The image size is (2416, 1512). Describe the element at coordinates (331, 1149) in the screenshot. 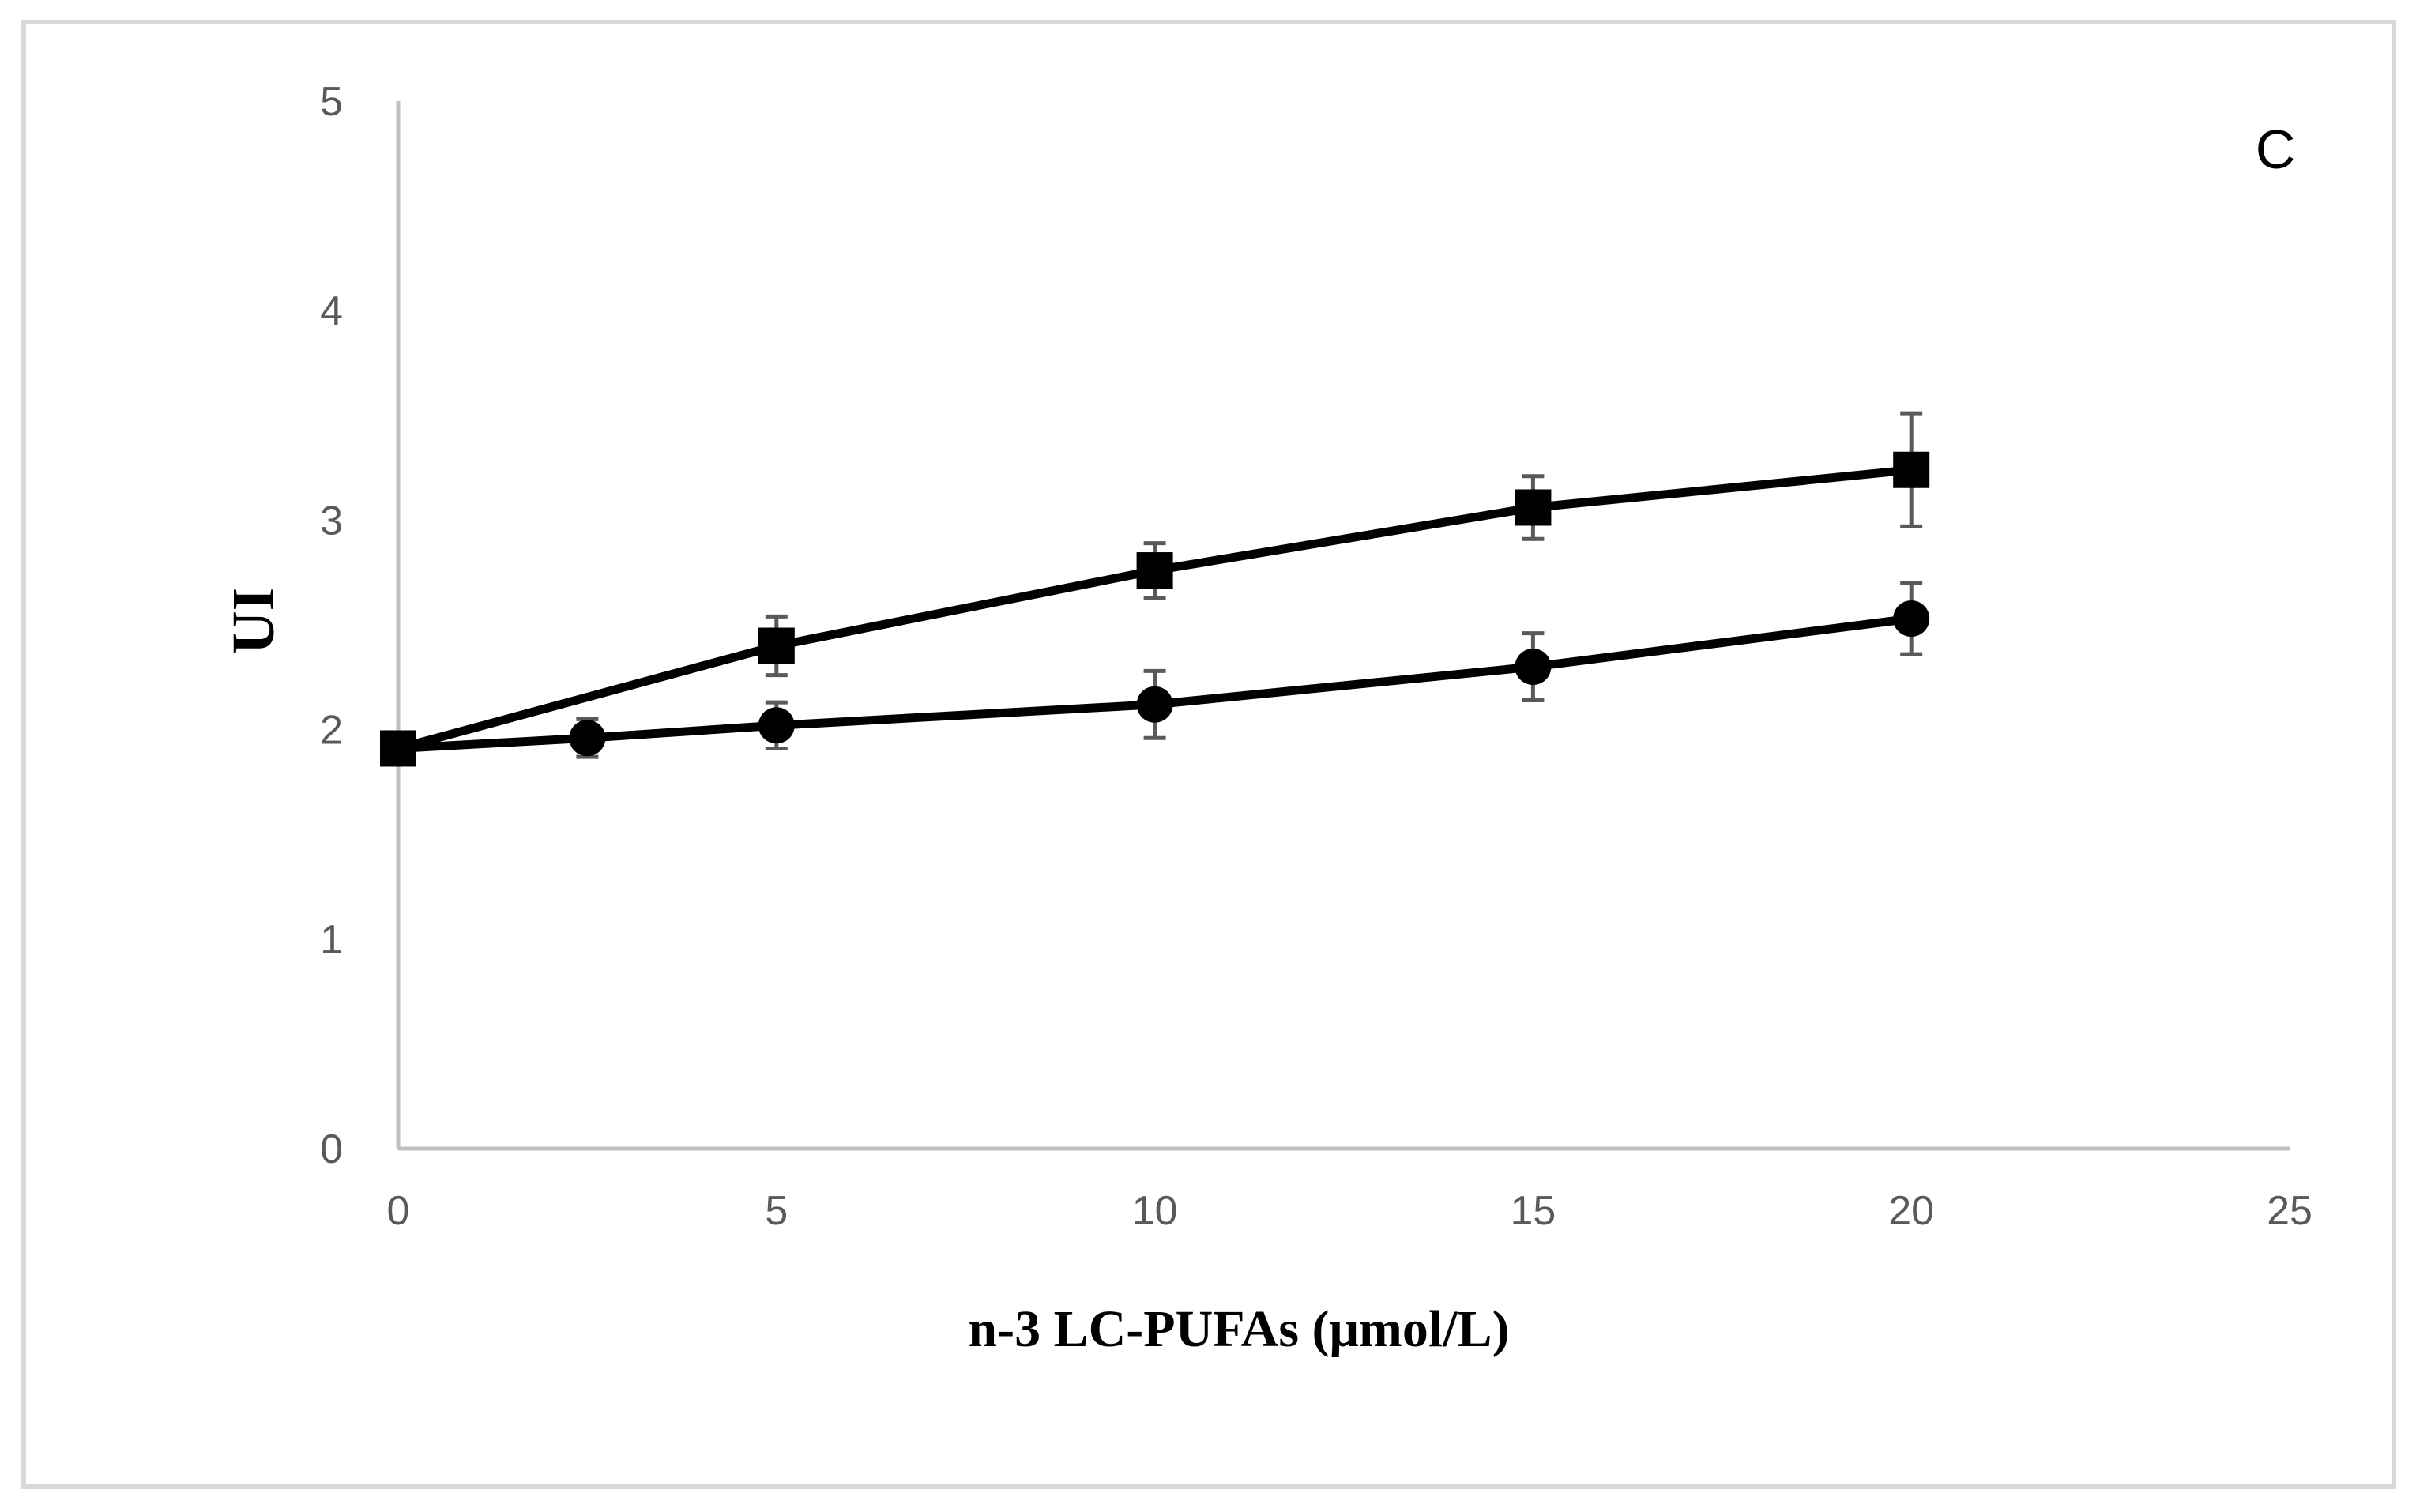

I see `y-tick-label: 0` at that location.